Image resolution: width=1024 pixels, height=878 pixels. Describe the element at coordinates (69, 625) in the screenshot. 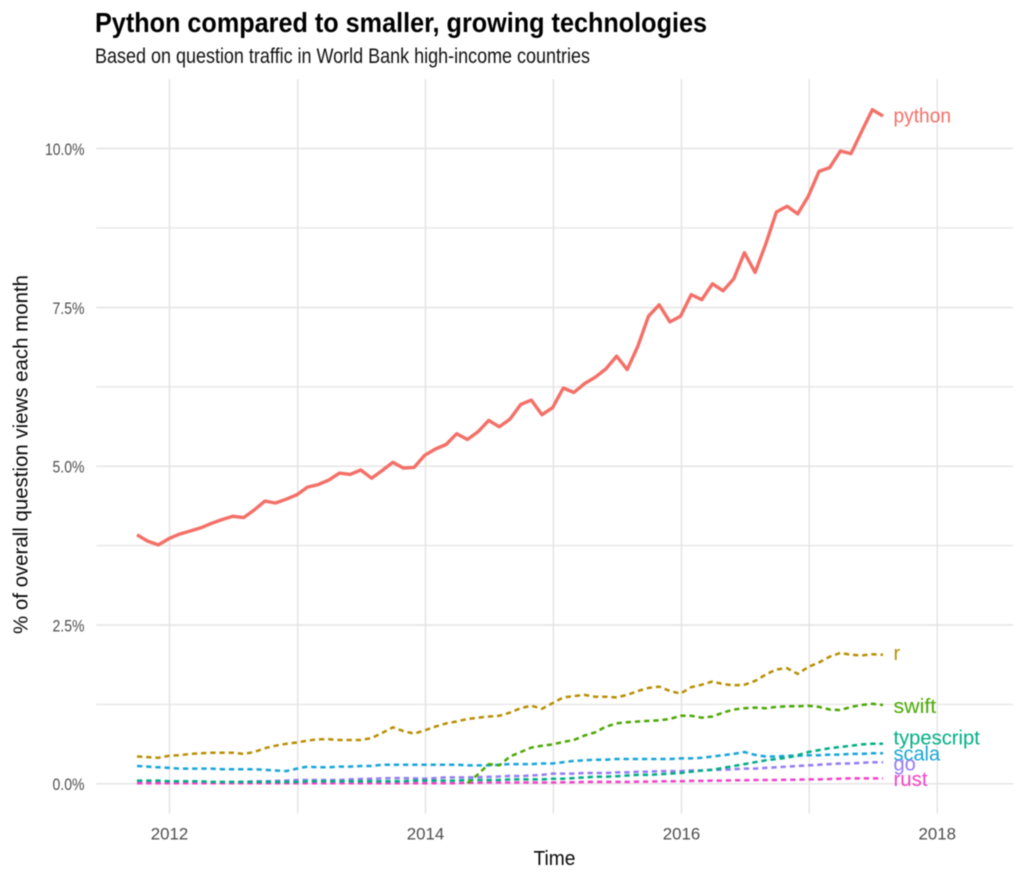

I see `svg-text: 2.5%` at that location.